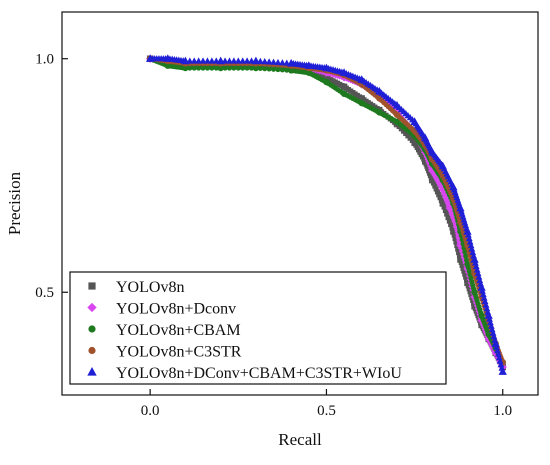 The height and width of the screenshot is (465, 550). Describe the element at coordinates (326, 411) in the screenshot. I see `x-tick-label: 0.5` at that location.